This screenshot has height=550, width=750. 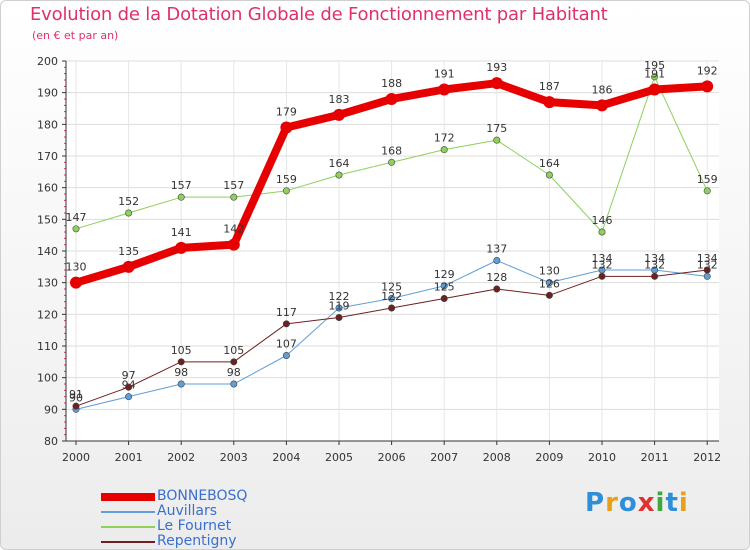 What do you see at coordinates (128, 251) in the screenshot?
I see `data-label-bonnebosq: 135` at bounding box center [128, 251].